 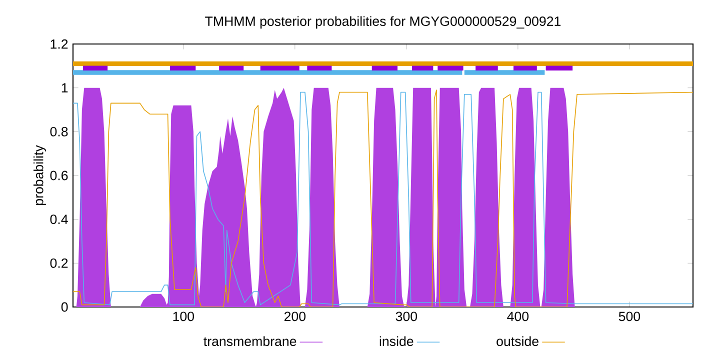 What do you see at coordinates (64, 307) in the screenshot?
I see `y-tick-label: 0` at bounding box center [64, 307].